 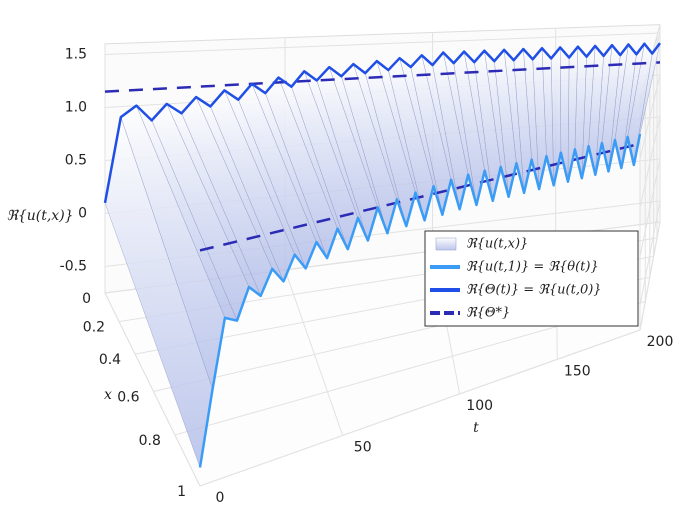 I want to click on z-tick-label: 0.5, so click(x=76, y=161).